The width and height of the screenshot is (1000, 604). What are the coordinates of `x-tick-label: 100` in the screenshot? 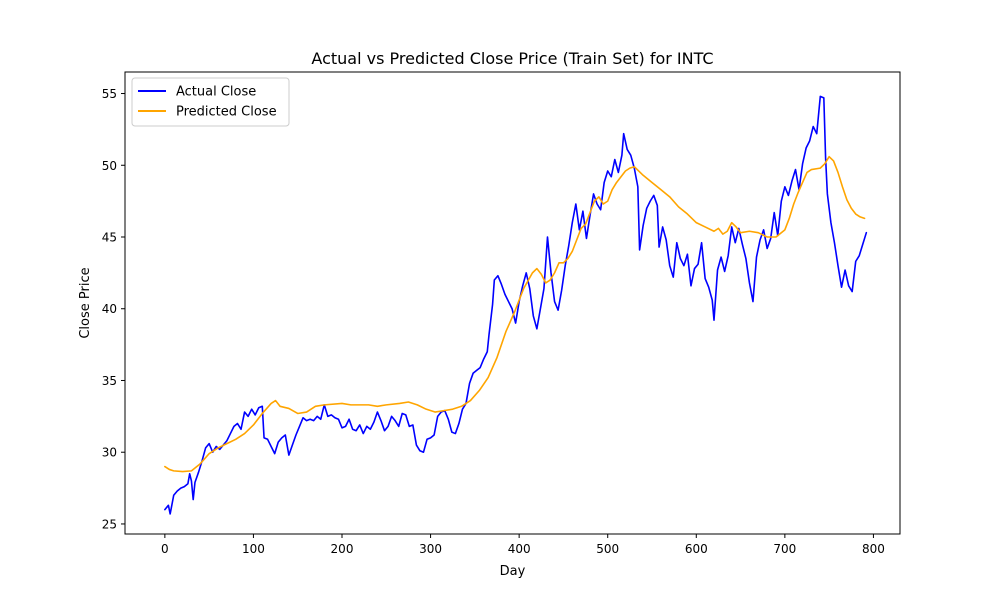 It's located at (253, 549).